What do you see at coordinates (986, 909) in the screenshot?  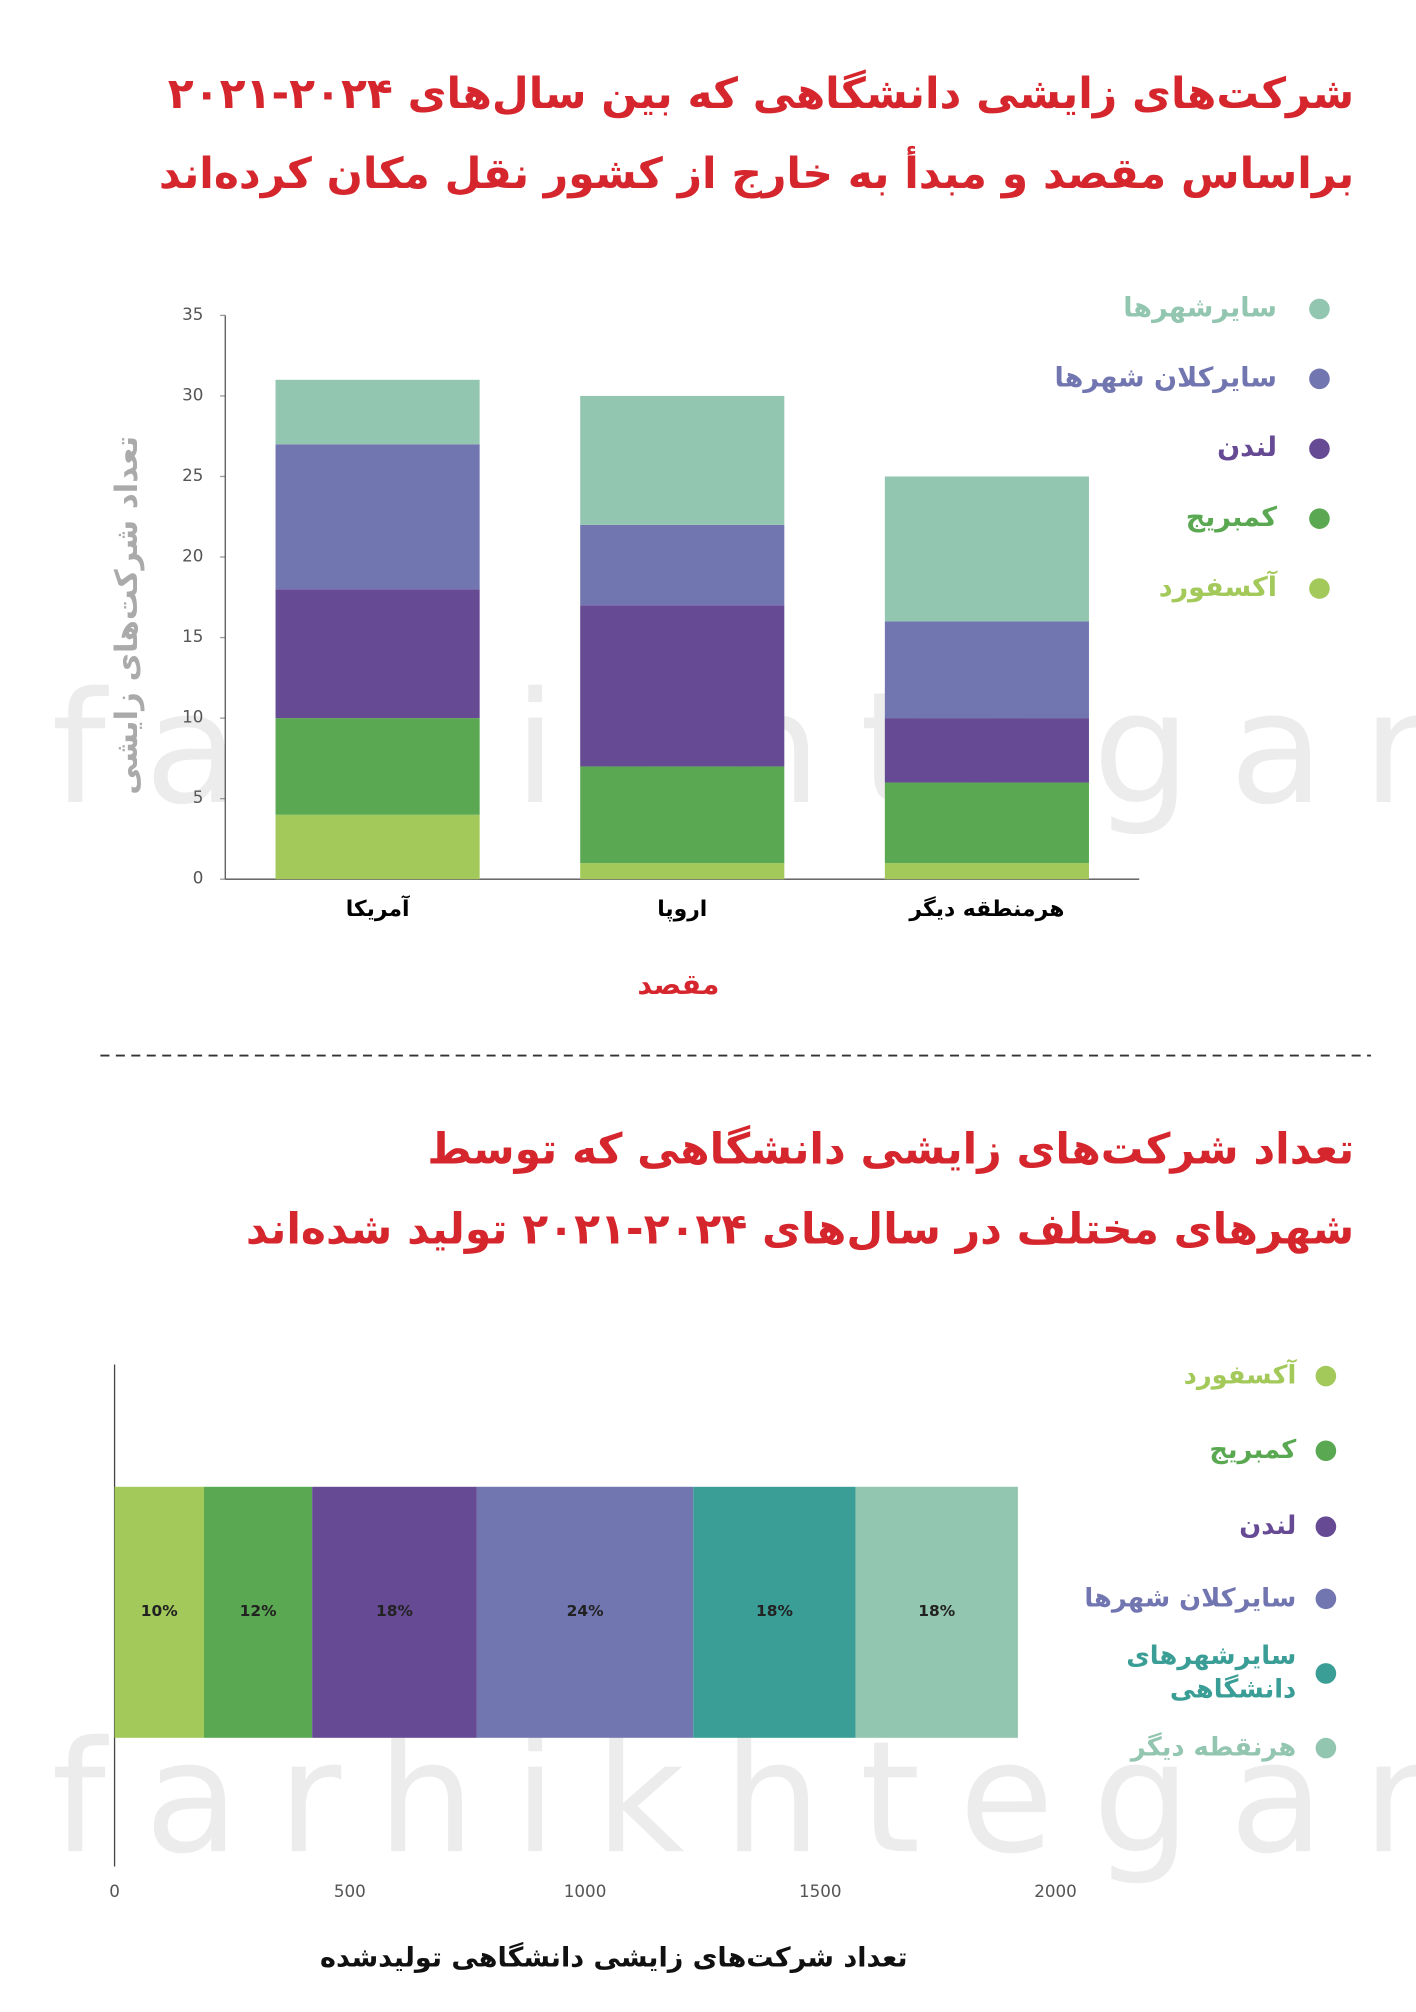 I see `x-tick-label: هرمنطقه دیگر` at bounding box center [986, 909].